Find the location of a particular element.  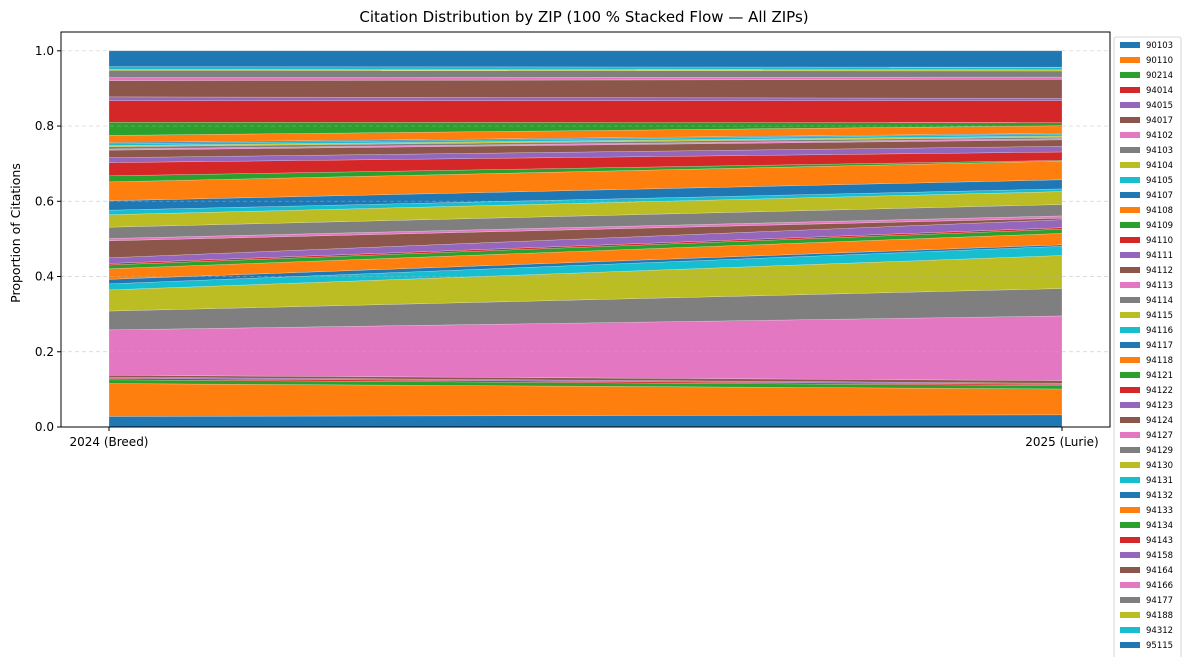

y-tick-label: 0.4 is located at coordinates (44, 277).